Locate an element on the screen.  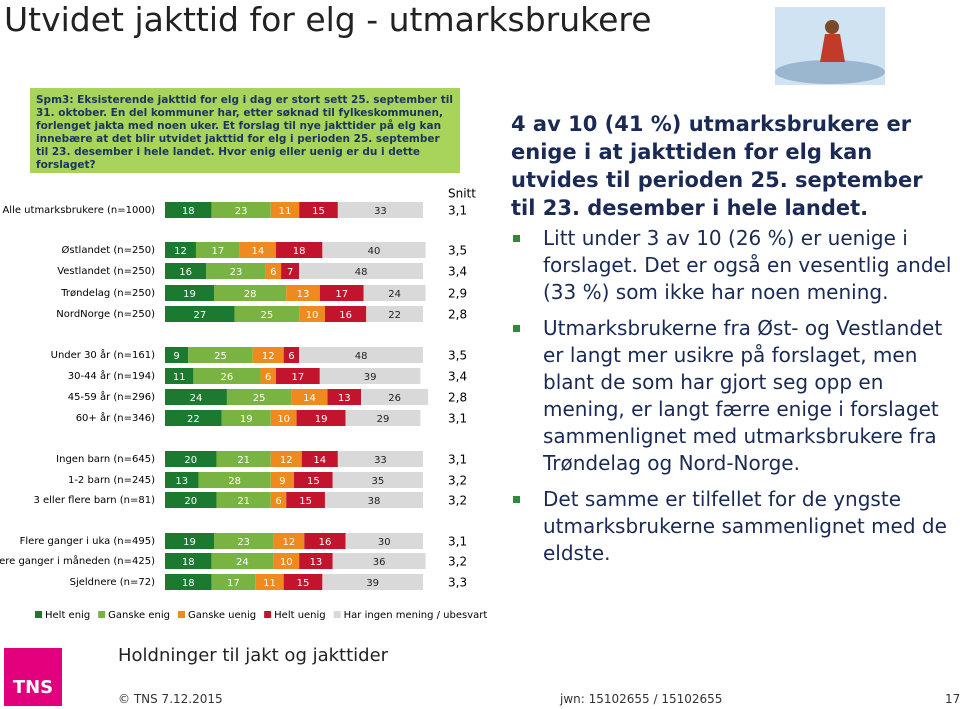
snitt-value: 3,1 is located at coordinates (457, 460).